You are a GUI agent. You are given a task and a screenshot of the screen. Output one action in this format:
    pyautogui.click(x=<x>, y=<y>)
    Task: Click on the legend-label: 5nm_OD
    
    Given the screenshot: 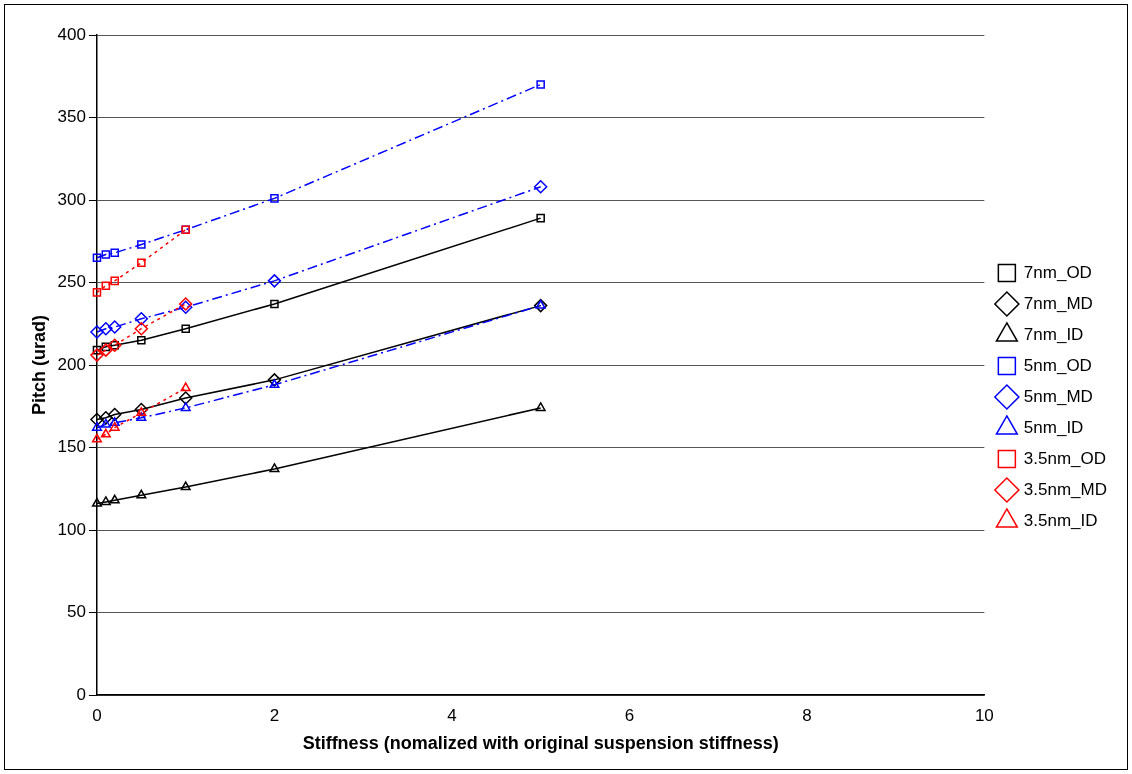 What is the action you would take?
    pyautogui.click(x=1057, y=365)
    